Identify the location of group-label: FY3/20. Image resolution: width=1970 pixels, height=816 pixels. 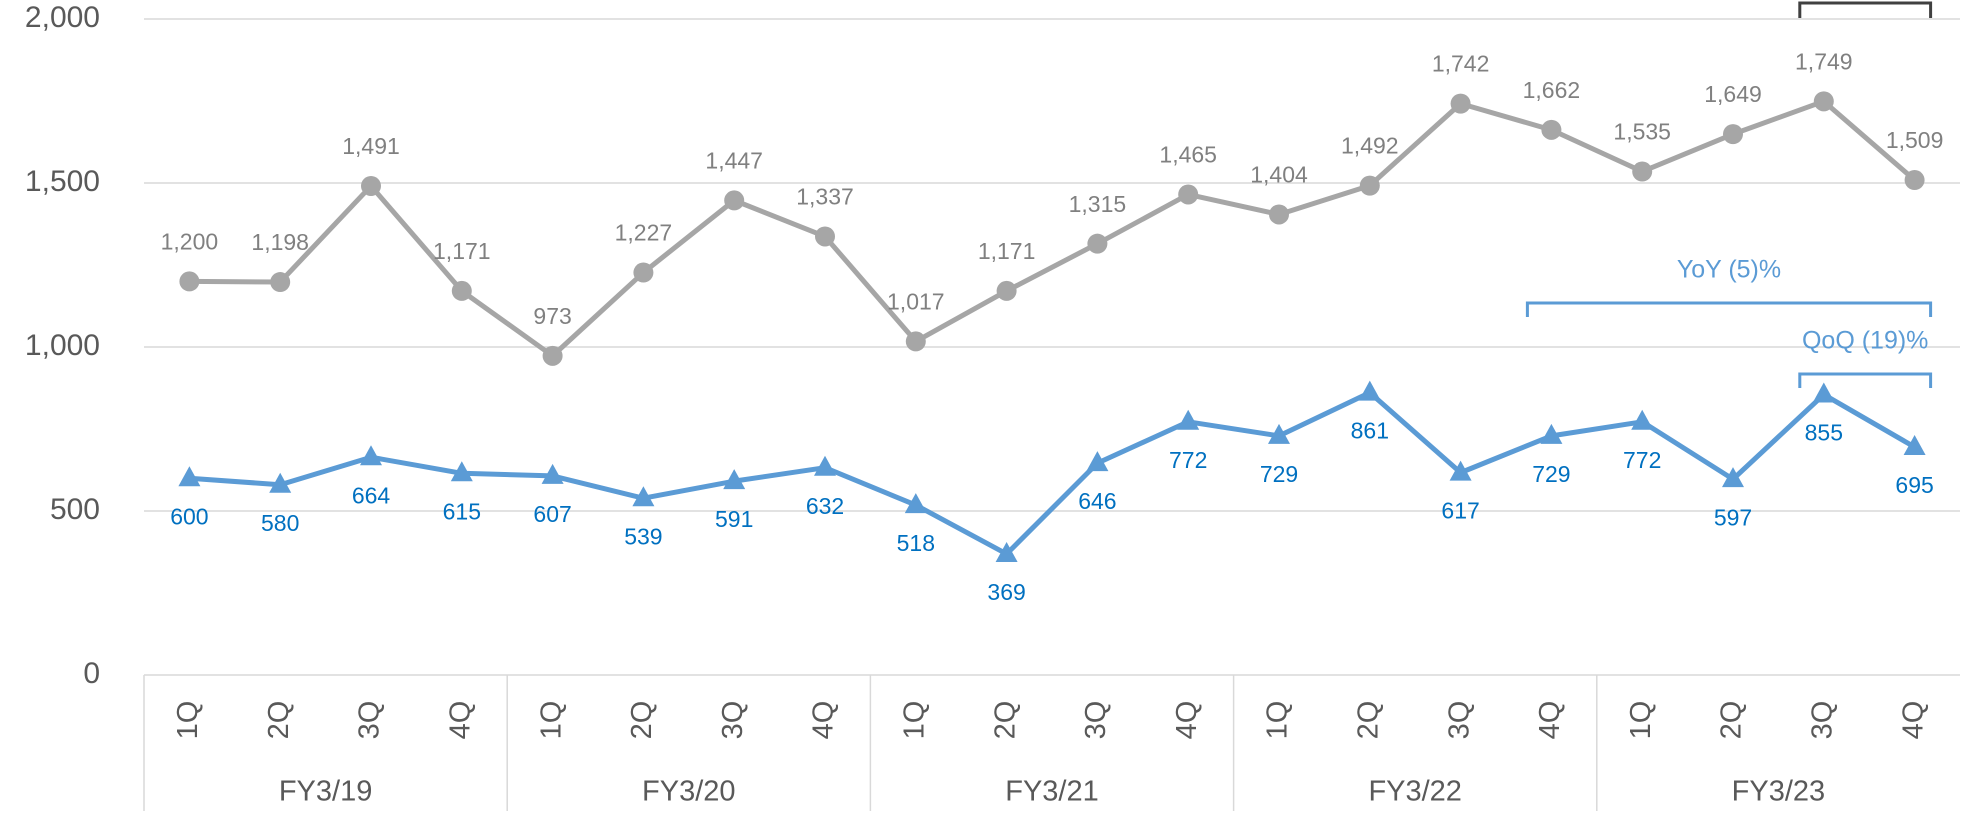
(689, 792).